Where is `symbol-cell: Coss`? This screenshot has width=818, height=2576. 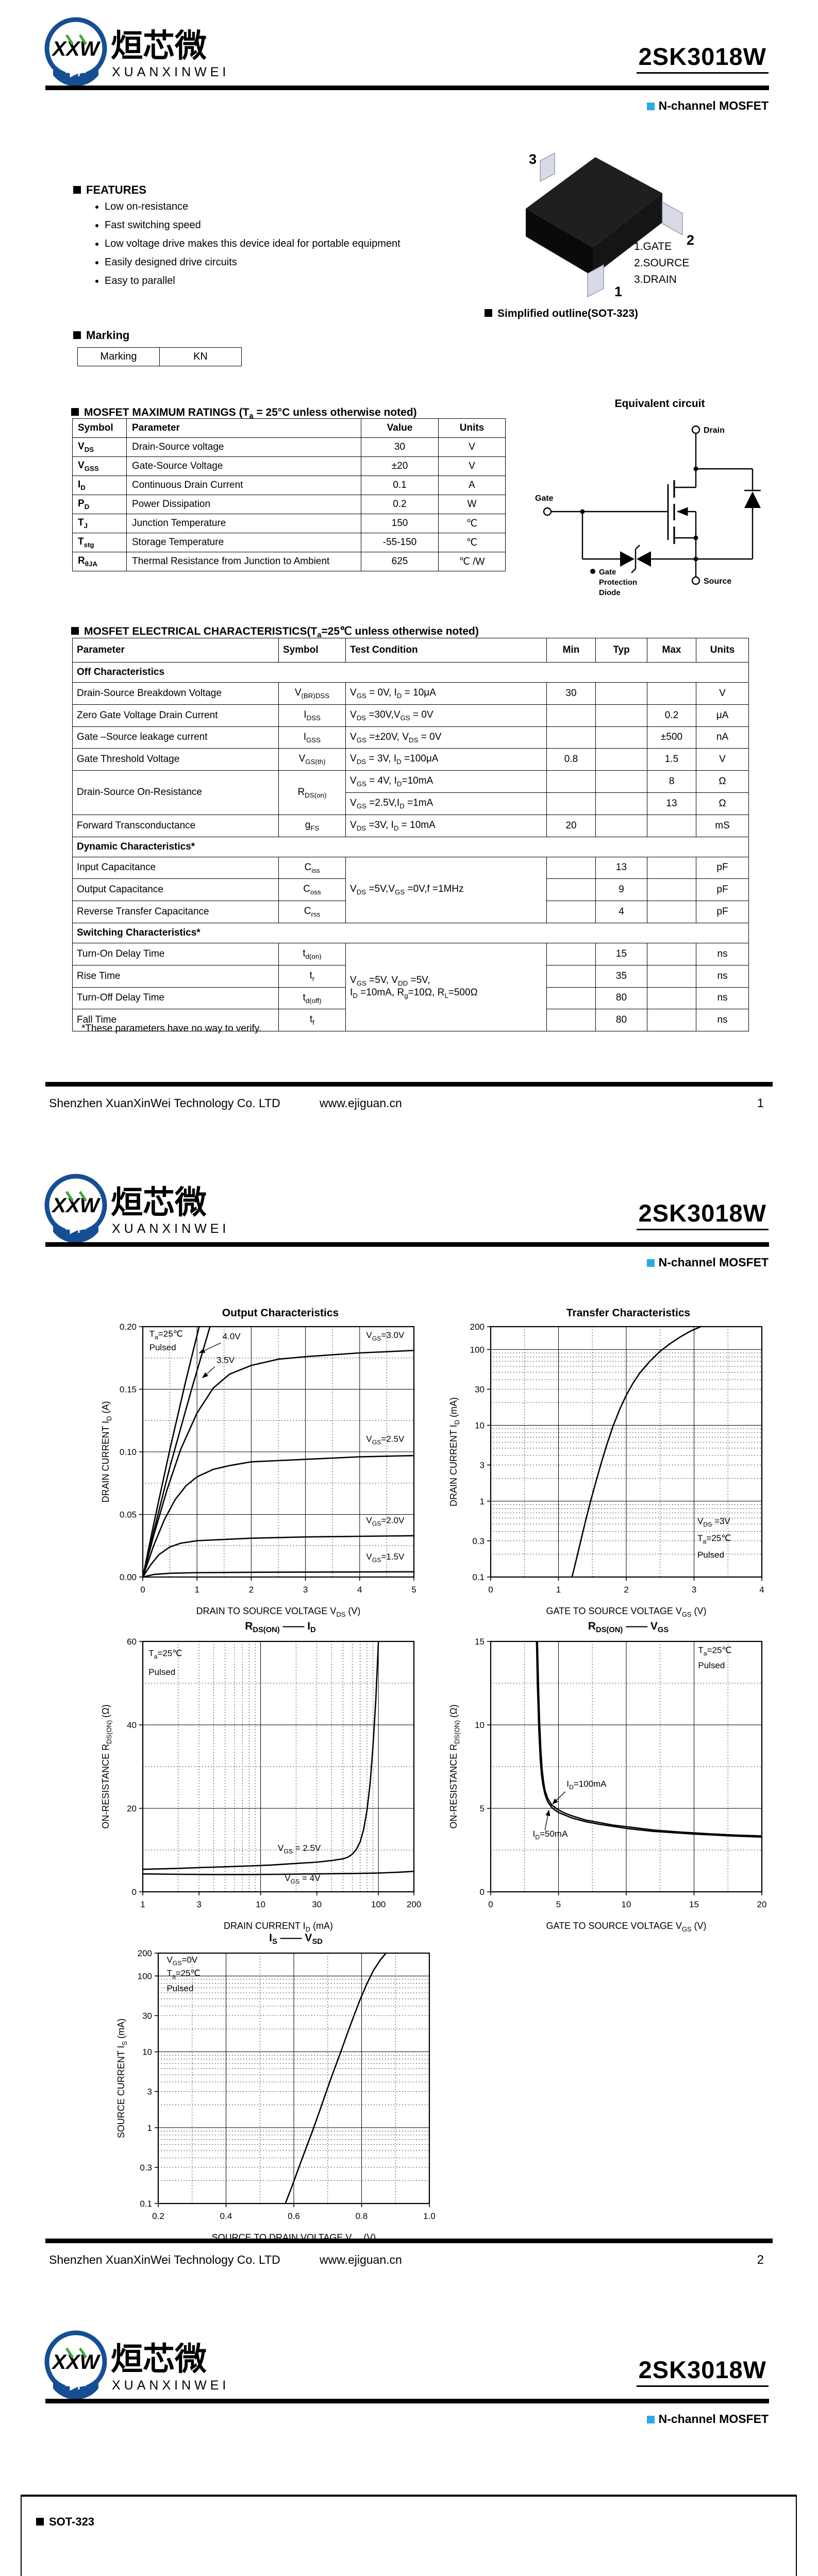 symbol-cell: Coss is located at coordinates (312, 890).